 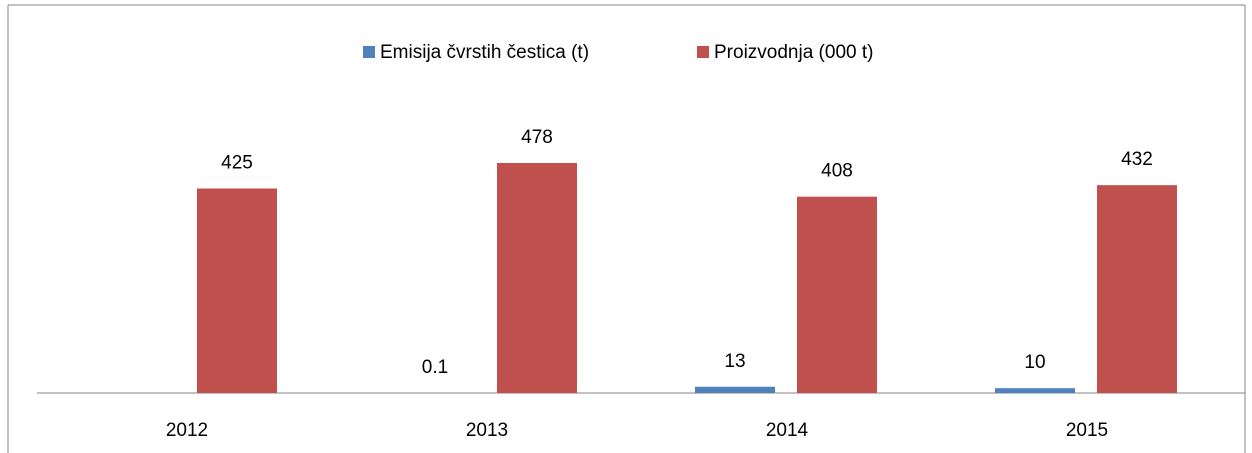 I want to click on x-tick-label: 2015, so click(x=1087, y=430).